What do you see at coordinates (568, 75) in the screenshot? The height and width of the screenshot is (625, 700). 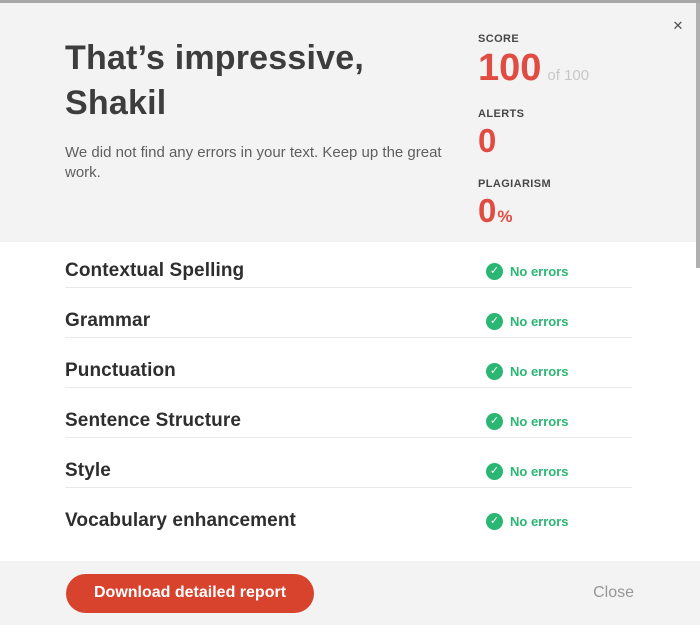 I see `stat-score-suffix: of 100` at bounding box center [568, 75].